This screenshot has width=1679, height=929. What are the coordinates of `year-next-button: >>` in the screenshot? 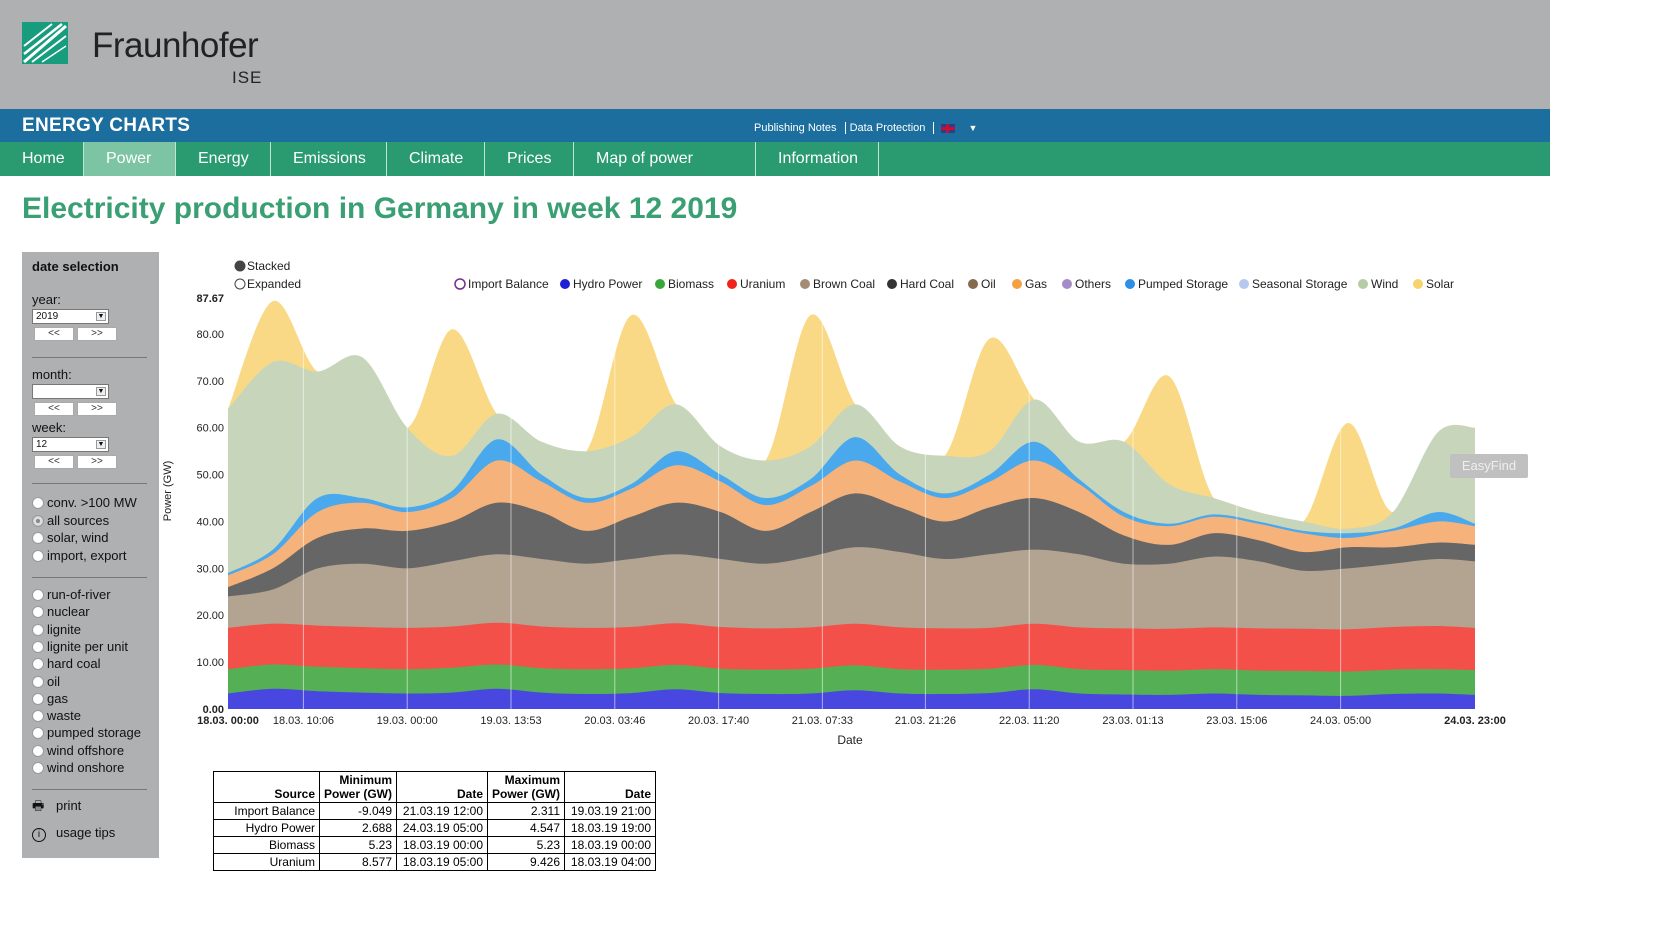 It's located at (97, 334).